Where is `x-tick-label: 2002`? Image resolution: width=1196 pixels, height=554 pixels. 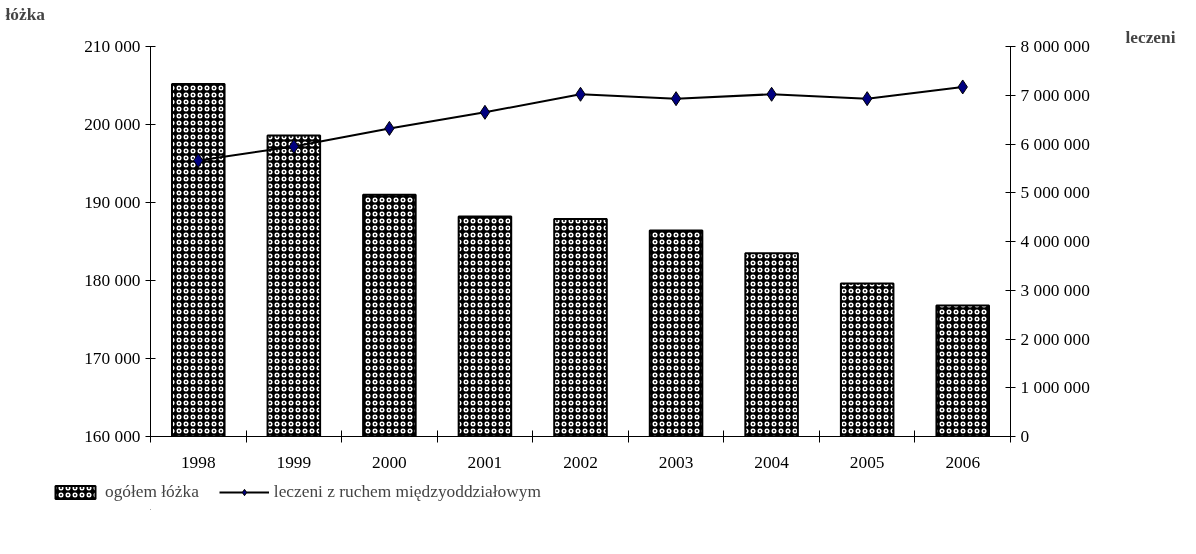
x-tick-label: 2002 is located at coordinates (580, 462).